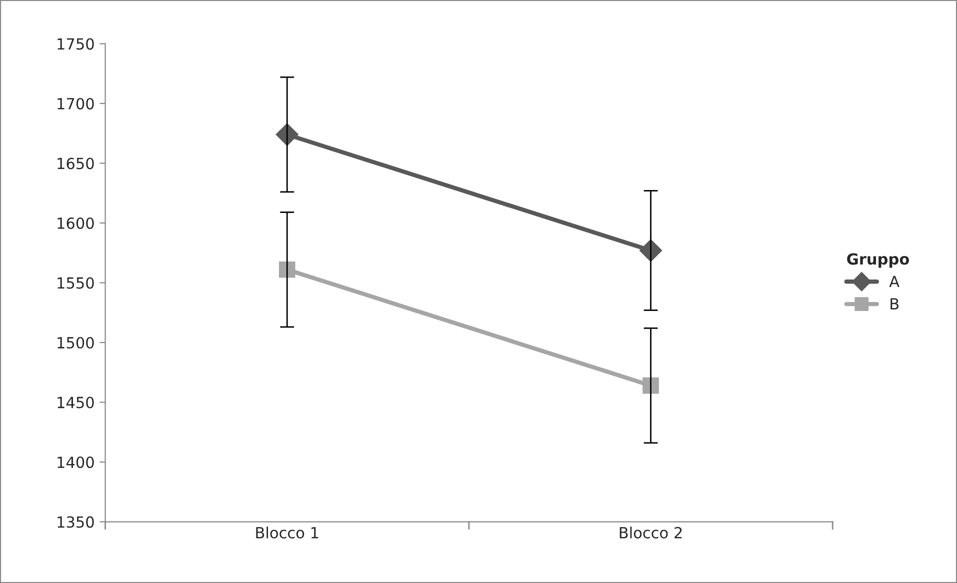  What do you see at coordinates (76, 164) in the screenshot?
I see `y-tick-label: 1650` at bounding box center [76, 164].